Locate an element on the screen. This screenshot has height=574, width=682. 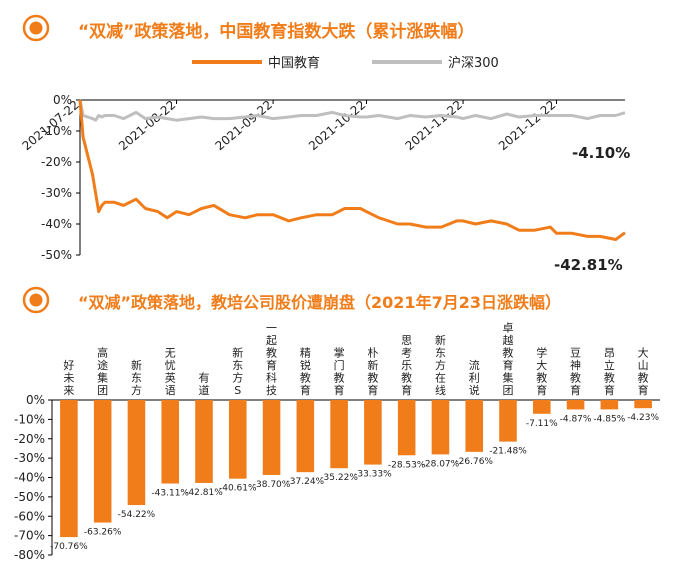
category-label: 好未来 is located at coordinates (68, 377).